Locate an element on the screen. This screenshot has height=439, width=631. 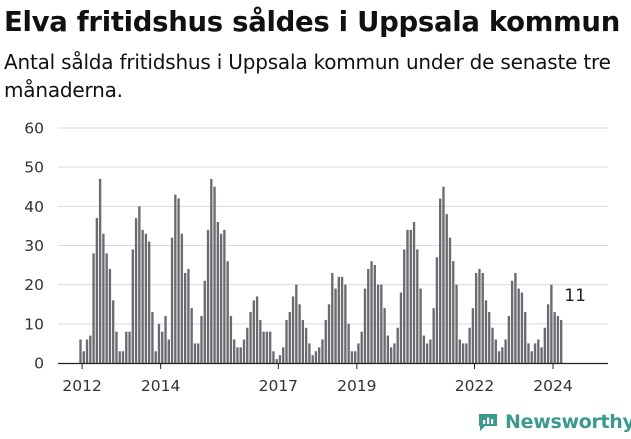
y-tick-label: 40 is located at coordinates (34, 207).